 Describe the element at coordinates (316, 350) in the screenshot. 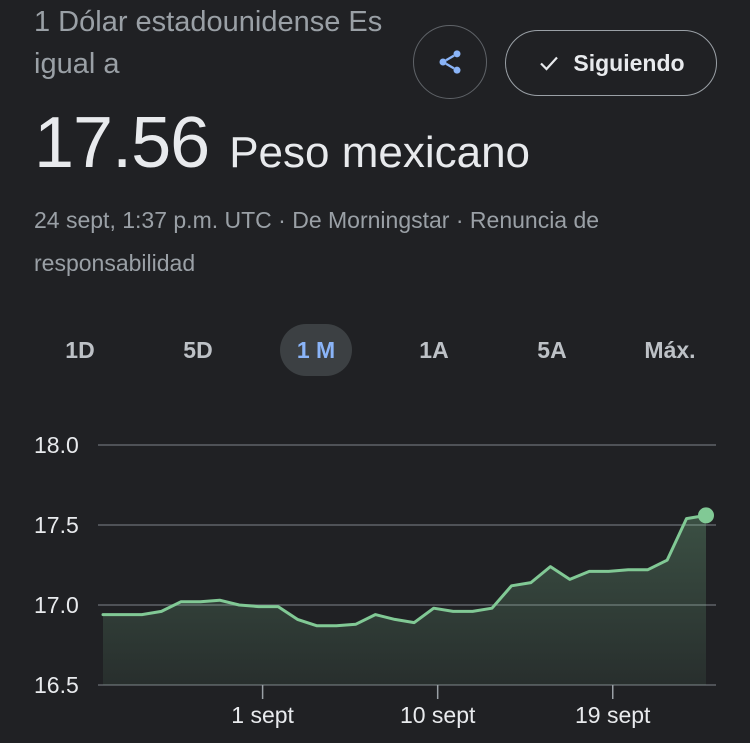

I see `range-tab-1m: 1 M` at that location.